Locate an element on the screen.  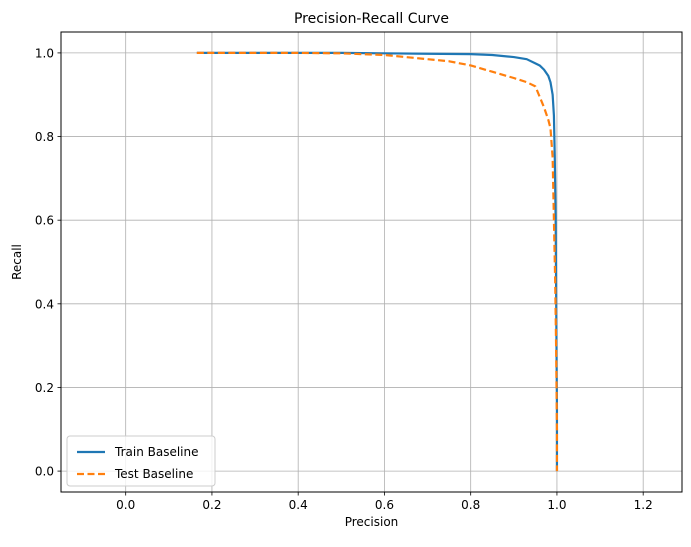
y-tick-label-0-4: 0.4 is located at coordinates (44, 304).